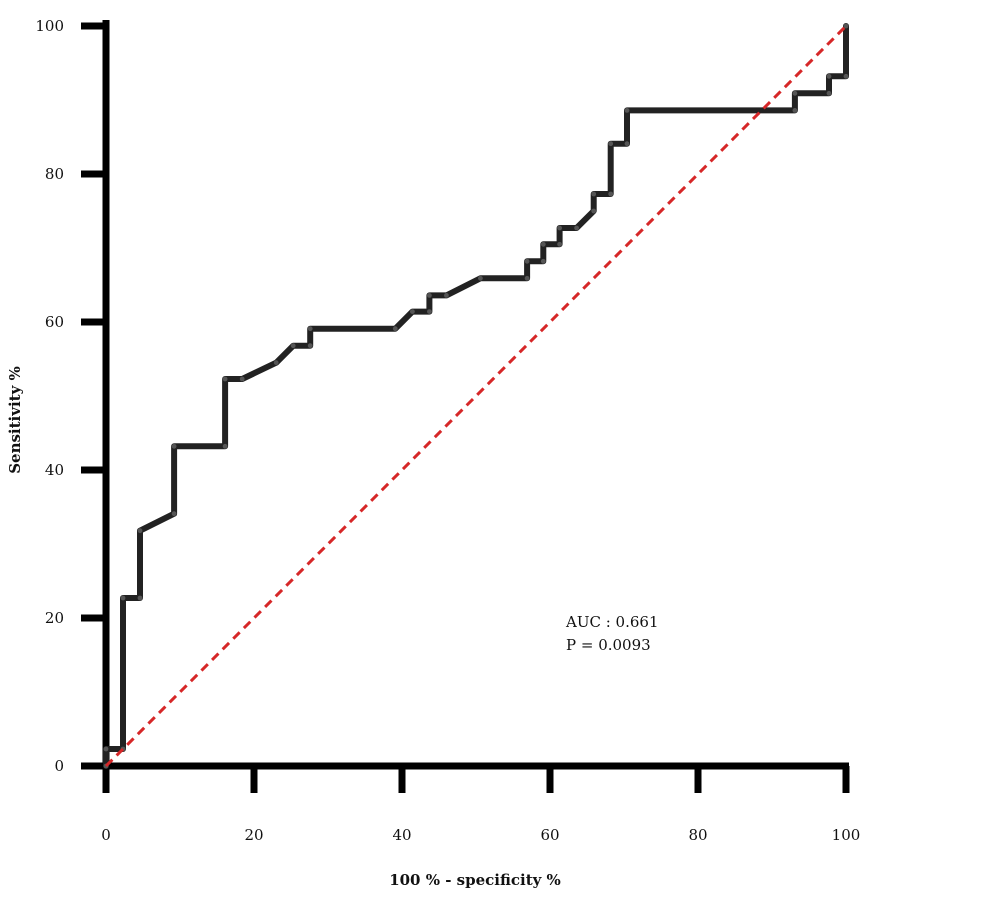  What do you see at coordinates (54, 322) in the screenshot?
I see `y-tick-label: 60` at bounding box center [54, 322].